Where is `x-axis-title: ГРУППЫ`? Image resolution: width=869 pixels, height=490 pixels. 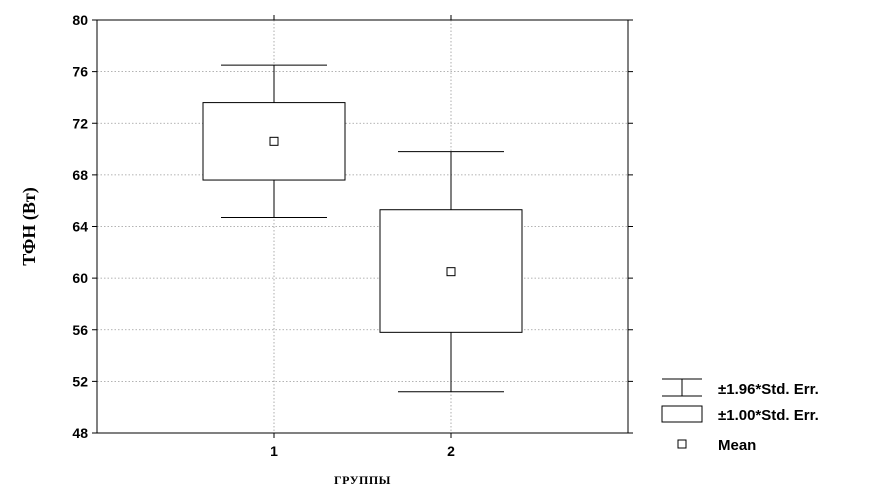 x-axis-title: ГРУППЫ is located at coordinates (362, 480).